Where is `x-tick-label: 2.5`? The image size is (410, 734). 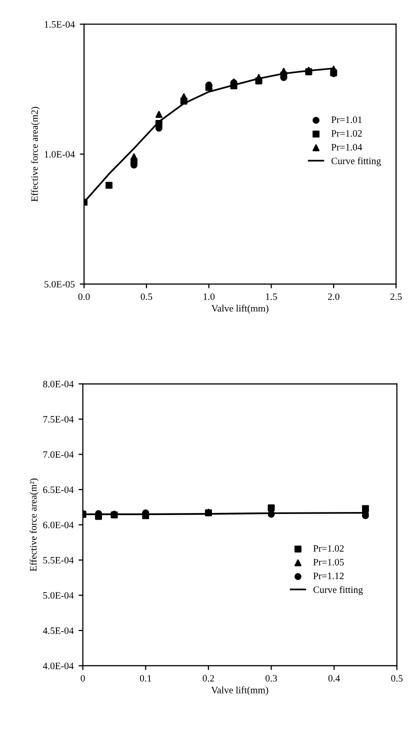
x-tick-label: 2.5 is located at coordinates (396, 296).